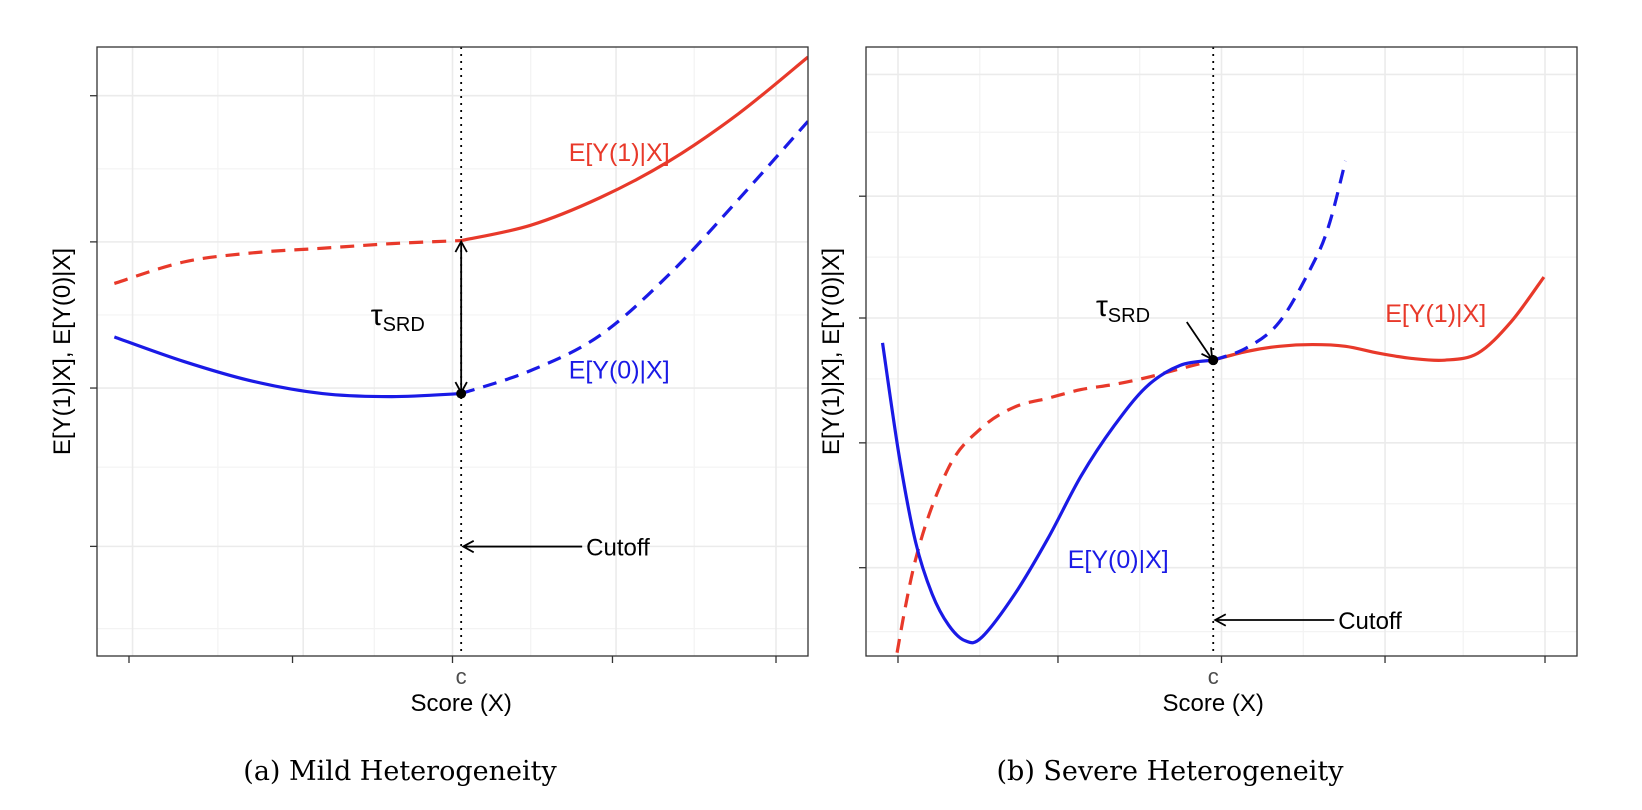  I want to click on panel-a-tau-label: τSRD, so click(398, 317).